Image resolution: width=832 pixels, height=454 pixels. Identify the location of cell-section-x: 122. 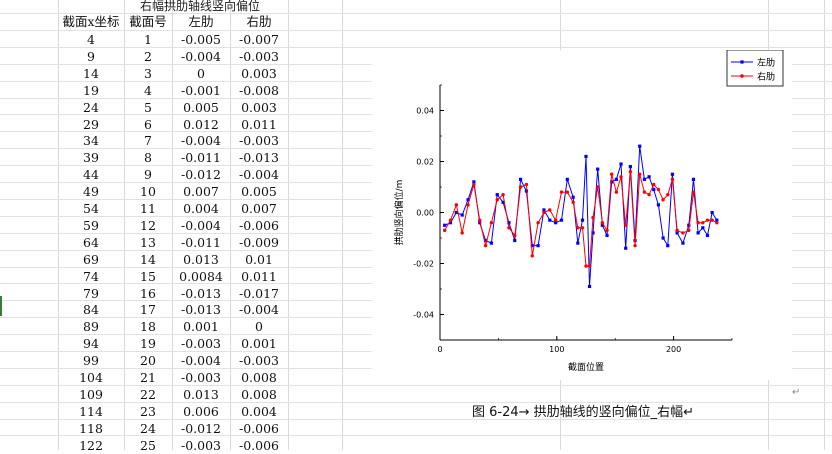
(91, 445).